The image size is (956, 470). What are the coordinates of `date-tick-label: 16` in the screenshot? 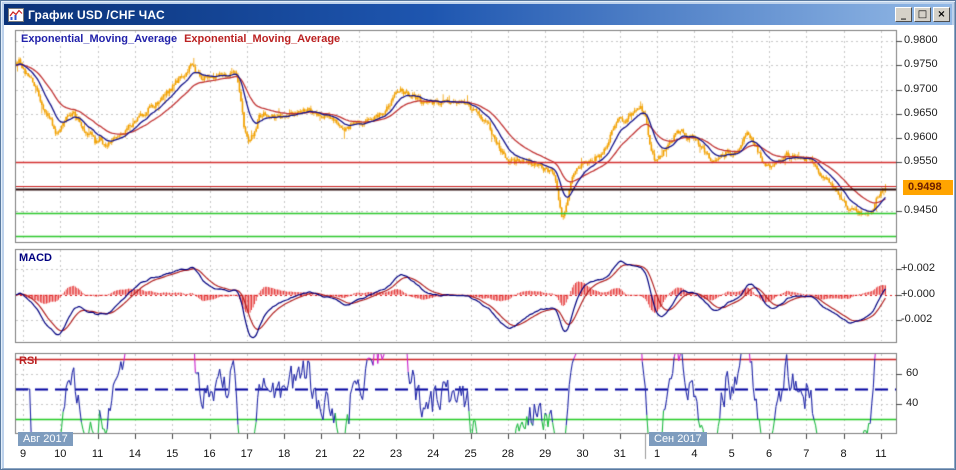 It's located at (209, 454).